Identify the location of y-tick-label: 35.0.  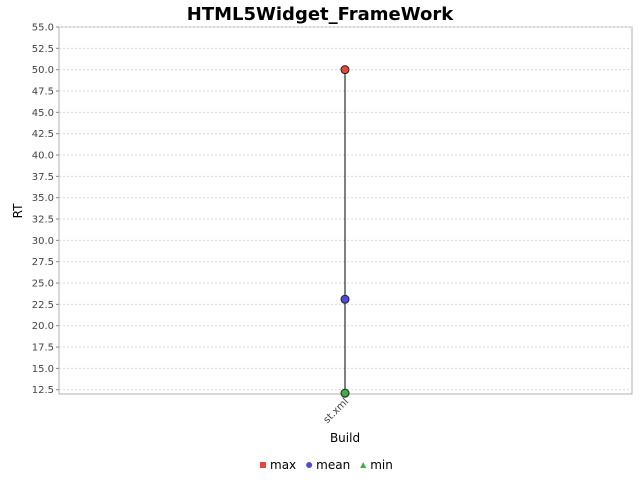
(43, 198).